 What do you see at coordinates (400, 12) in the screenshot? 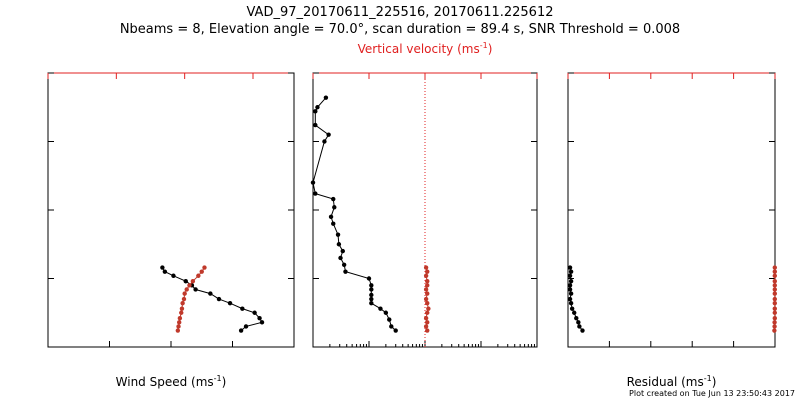
I see `figure-title: VAD_97_20170611_225516, 20170611.225612` at bounding box center [400, 12].